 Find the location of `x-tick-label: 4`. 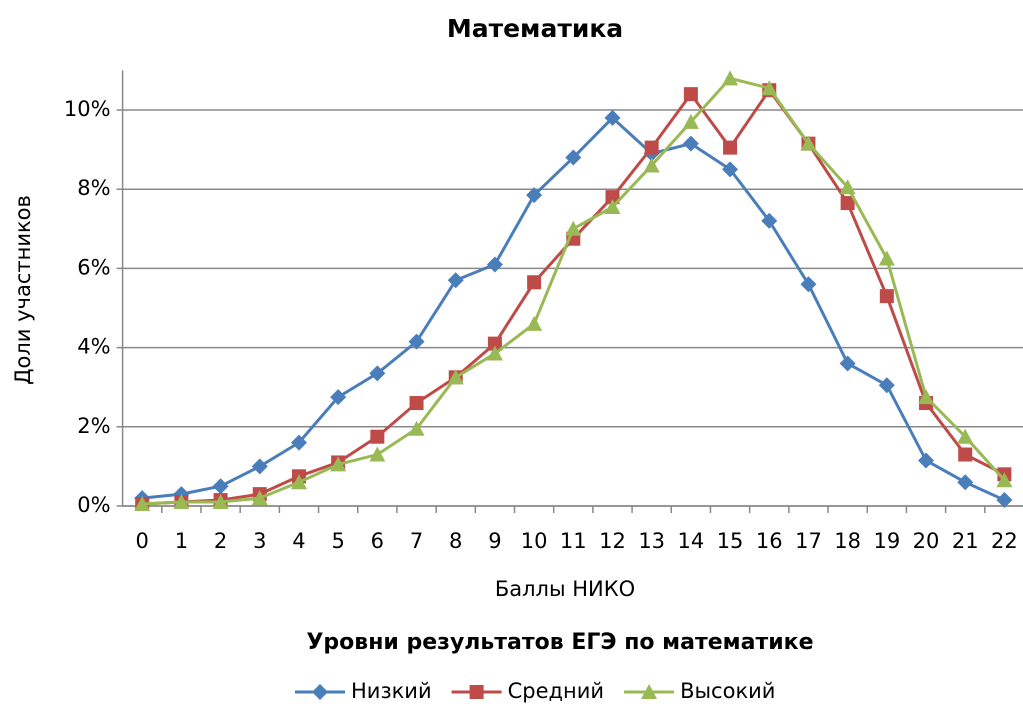

x-tick-label: 4 is located at coordinates (298, 541).